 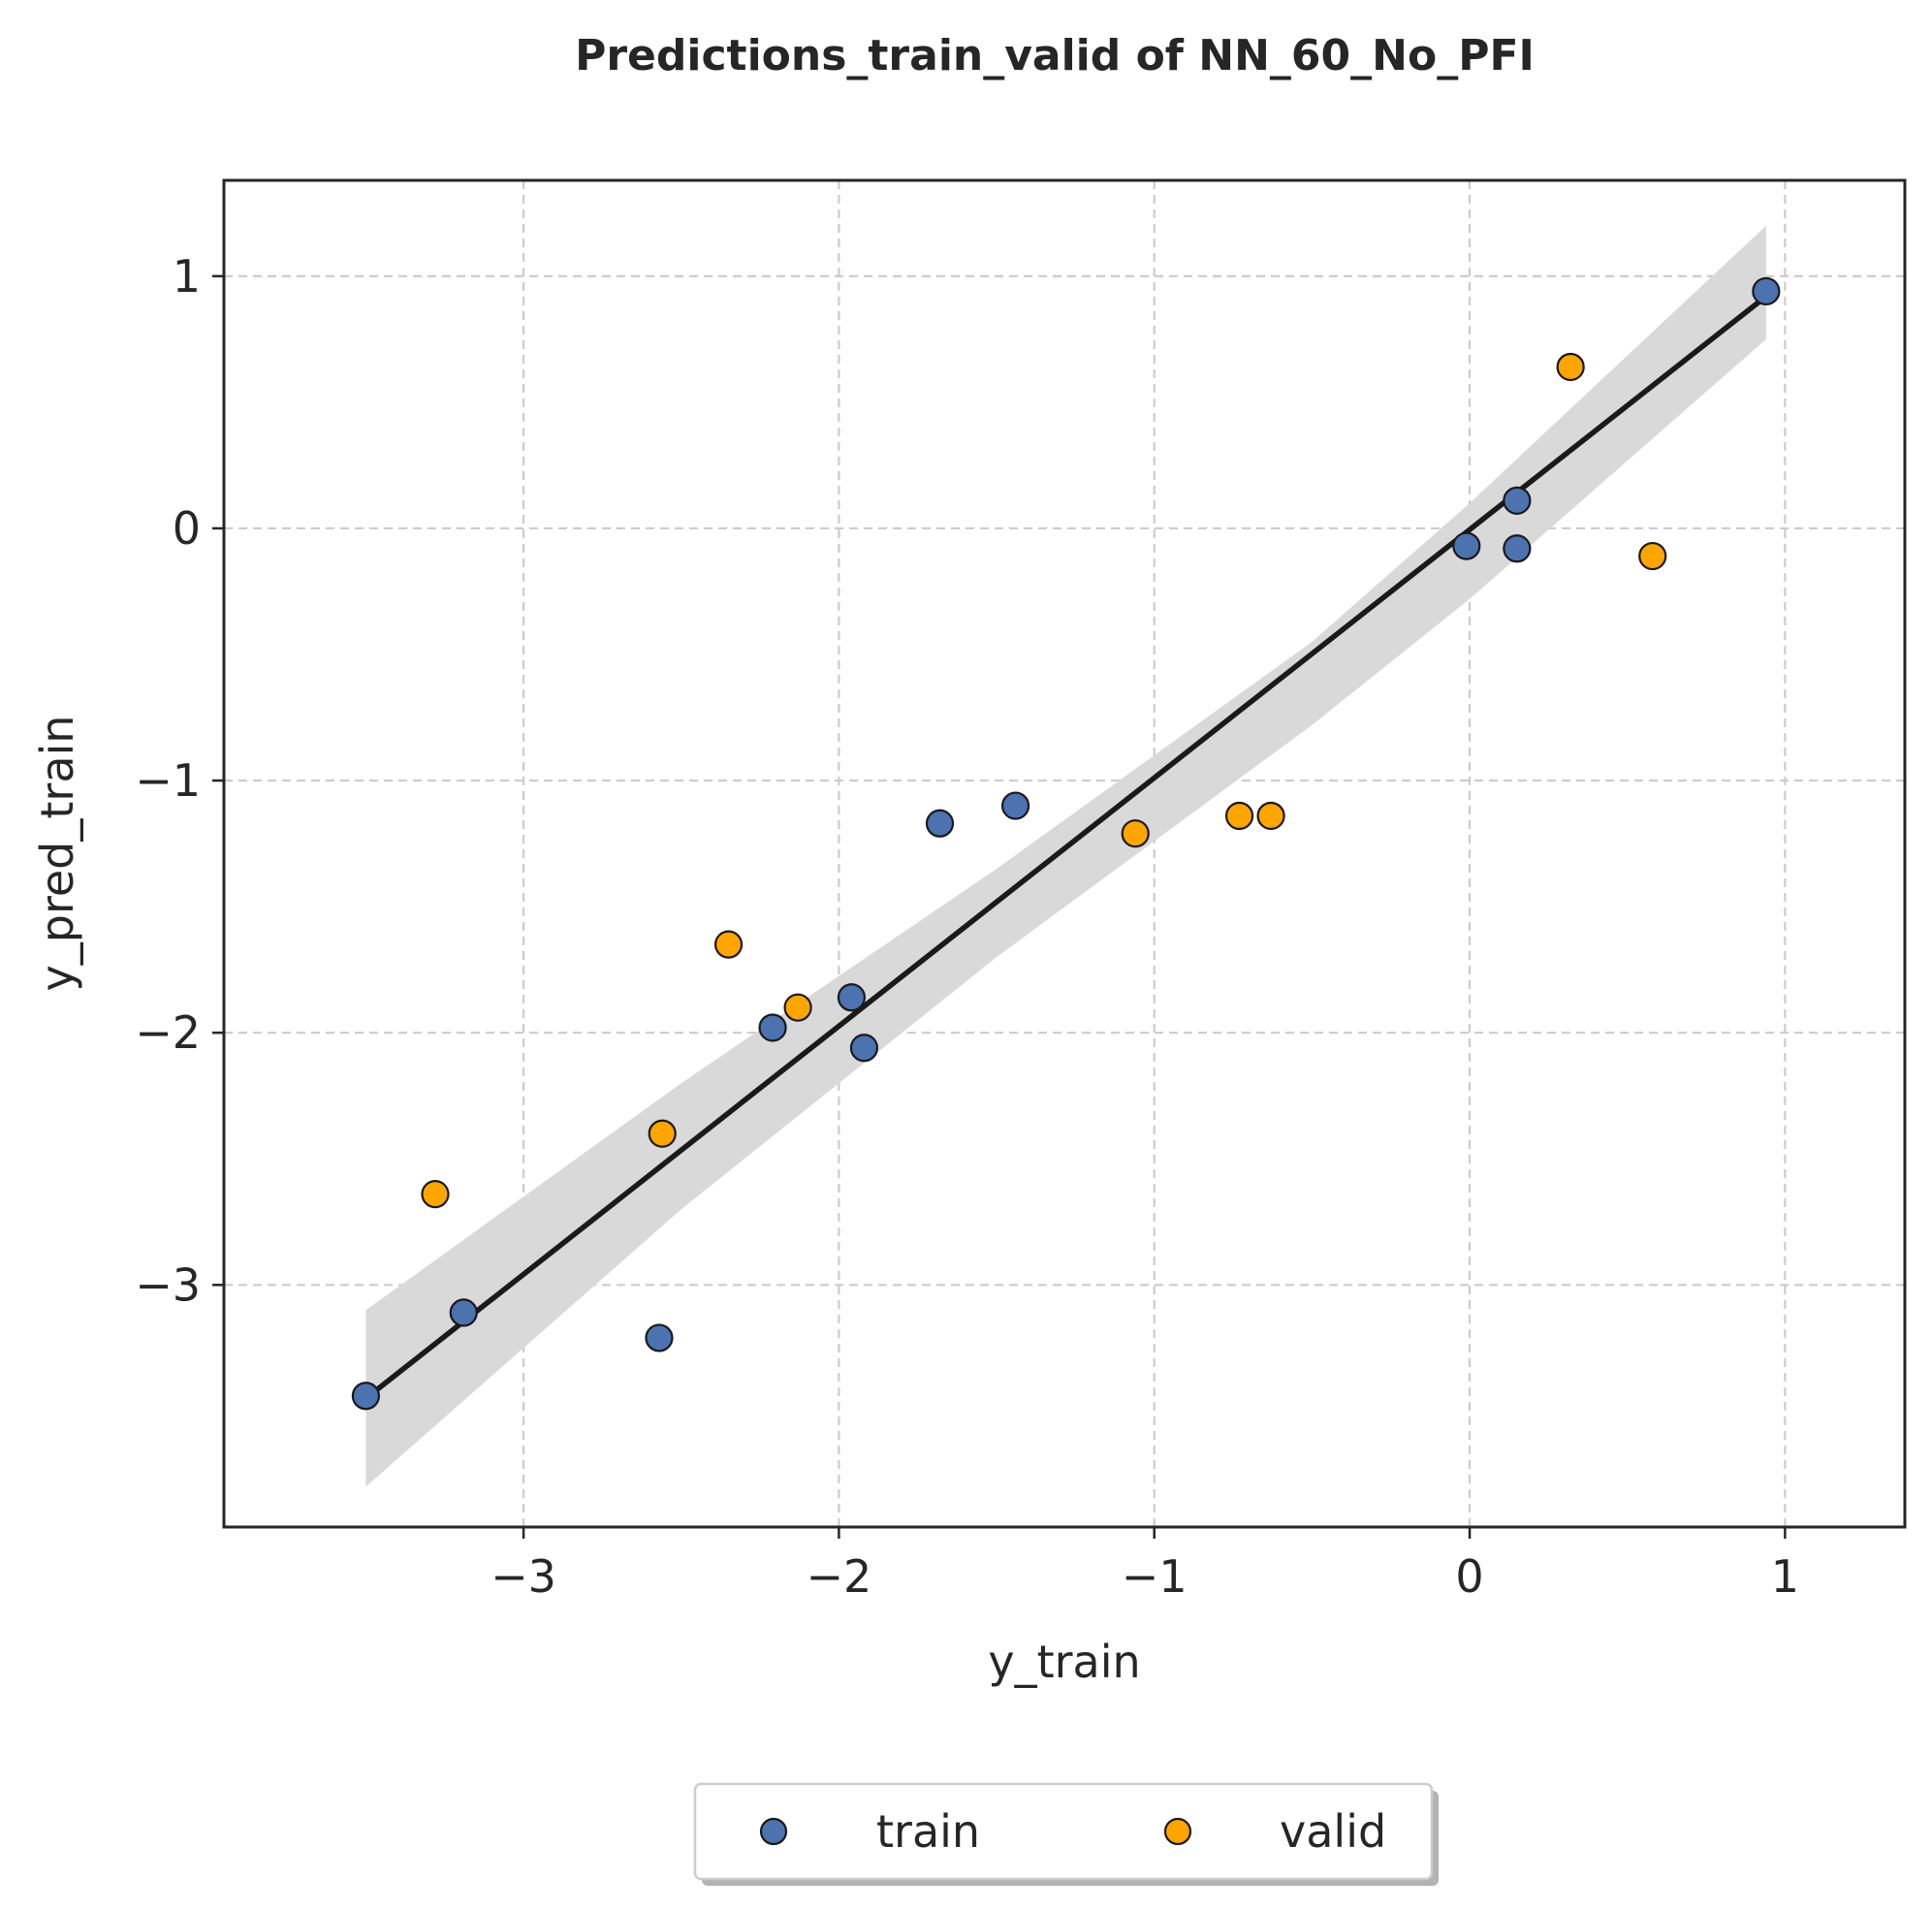 I want to click on x-axis-label: y_train, so click(x=1064, y=1662).